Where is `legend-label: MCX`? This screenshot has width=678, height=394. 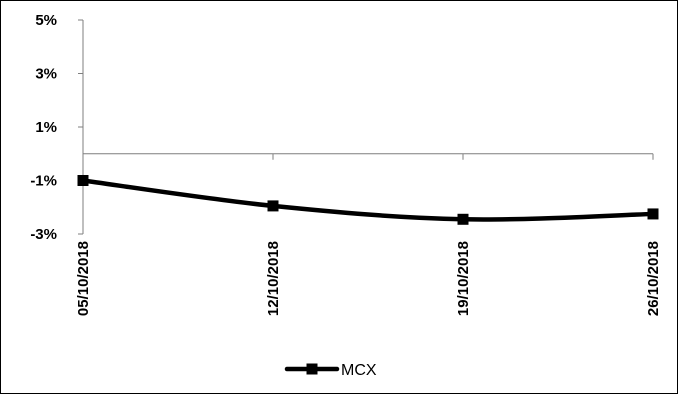
legend-label: MCX is located at coordinates (359, 370).